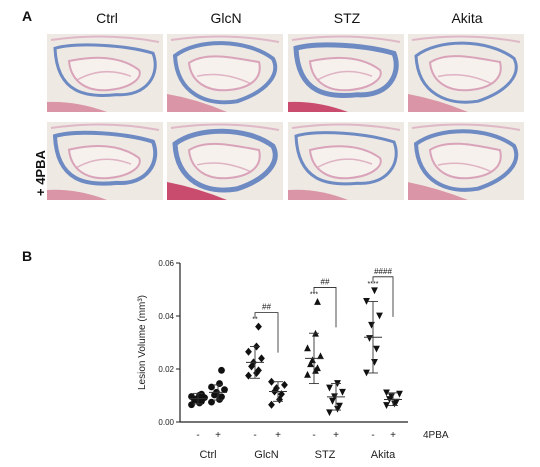 This screenshot has height=467, width=540. Describe the element at coordinates (325, 455) in the screenshot. I see `group-label: STZ` at that location.